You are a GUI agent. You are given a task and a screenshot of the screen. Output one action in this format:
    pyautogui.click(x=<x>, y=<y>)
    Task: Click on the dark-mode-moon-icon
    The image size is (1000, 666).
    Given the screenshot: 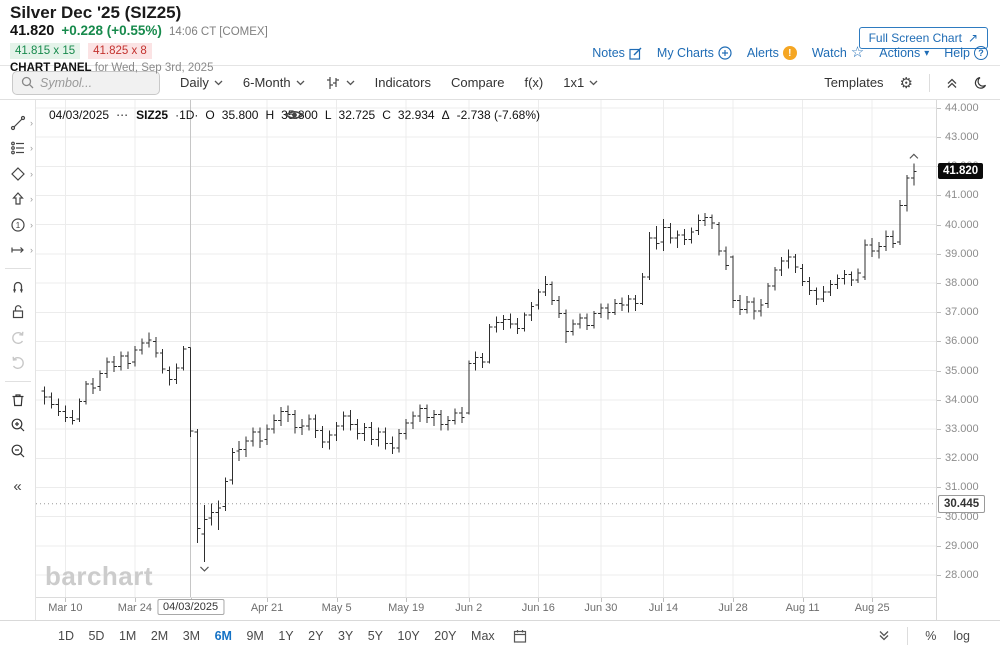 What is the action you would take?
    pyautogui.click(x=981, y=83)
    